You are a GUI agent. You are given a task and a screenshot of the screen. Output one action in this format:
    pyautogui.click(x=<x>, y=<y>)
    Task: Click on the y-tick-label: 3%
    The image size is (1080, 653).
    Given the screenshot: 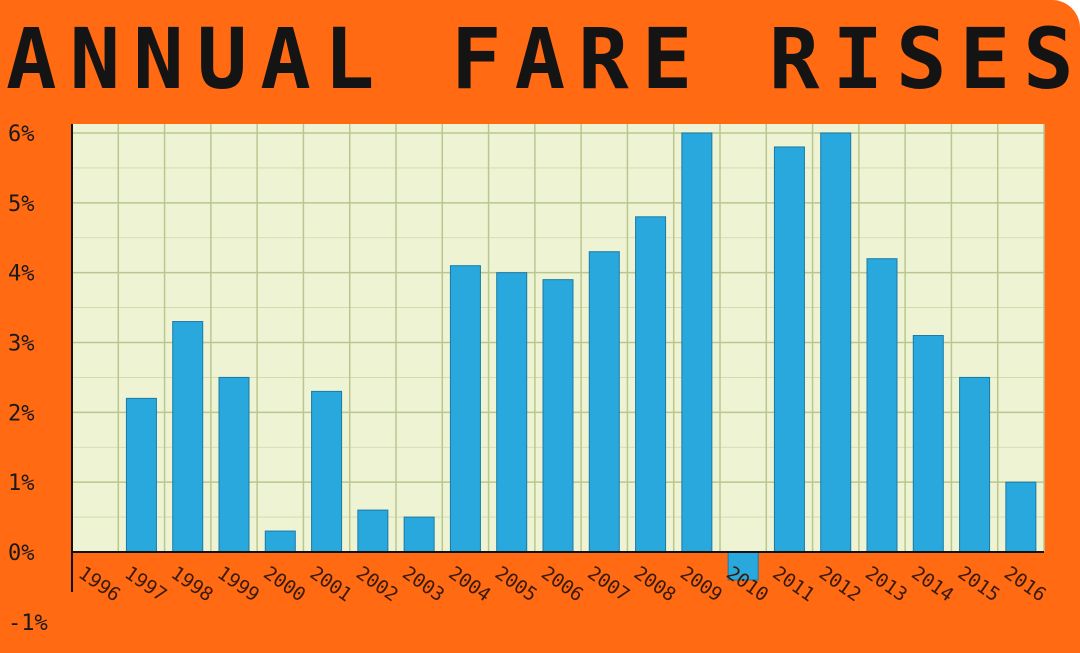 What is the action you would take?
    pyautogui.click(x=21, y=344)
    